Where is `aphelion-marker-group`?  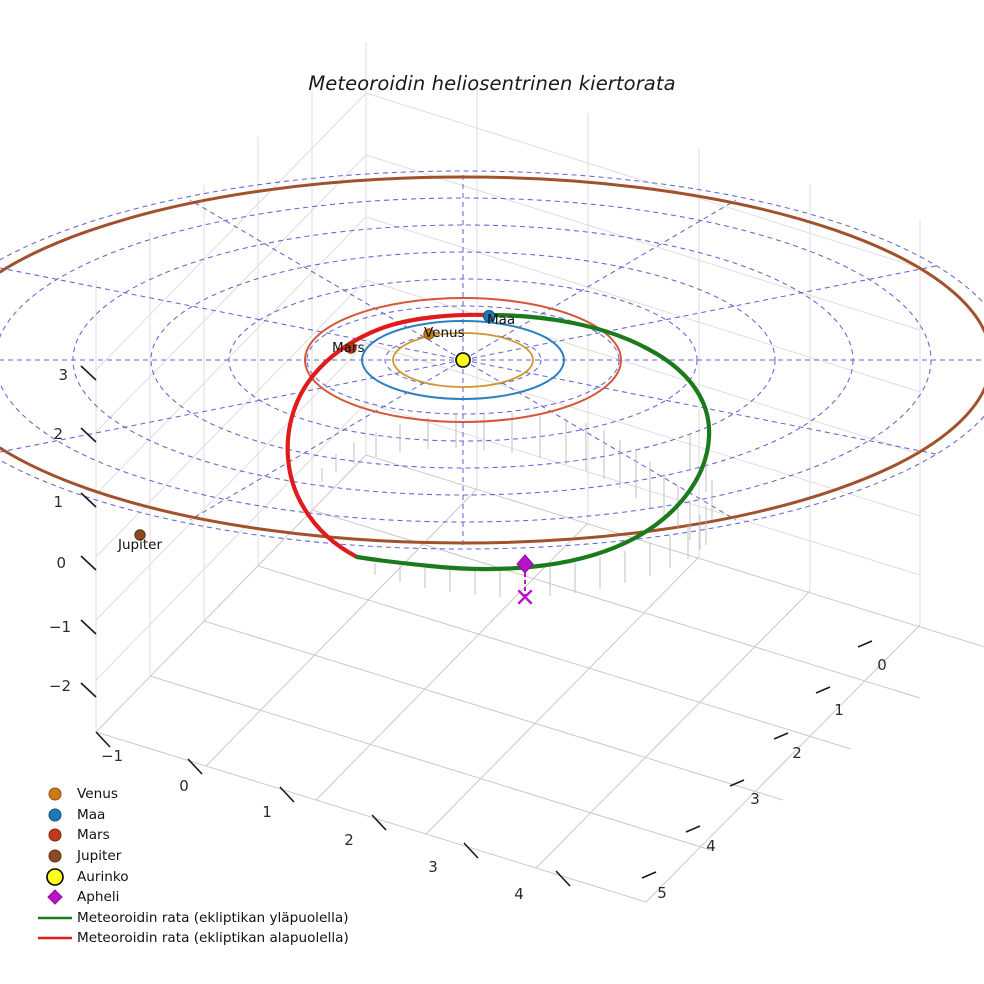 aphelion-marker-group is located at coordinates (525, 579).